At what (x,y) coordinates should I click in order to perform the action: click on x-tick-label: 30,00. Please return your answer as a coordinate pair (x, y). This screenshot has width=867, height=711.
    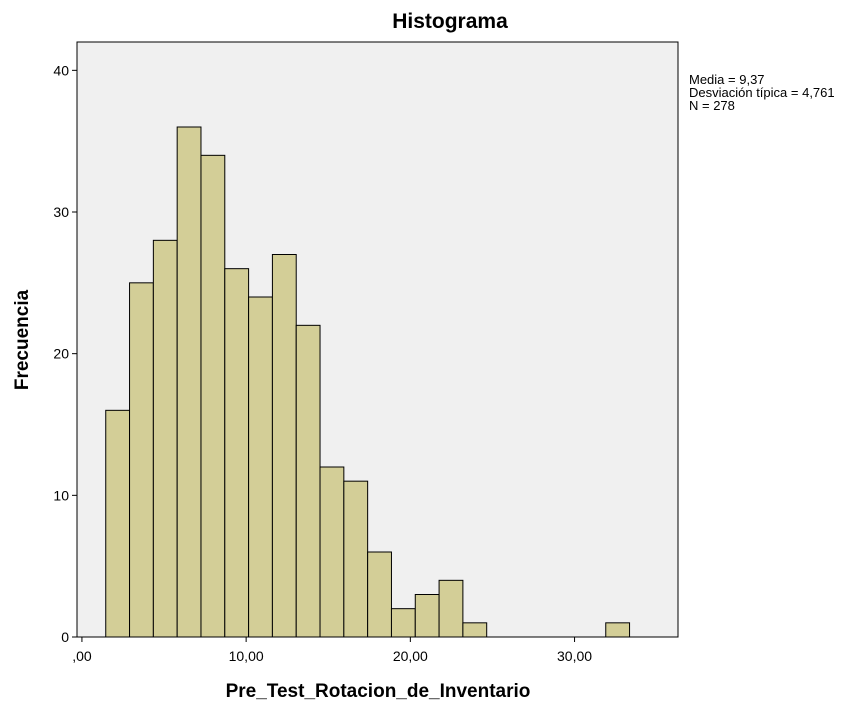
    Looking at the image, I should click on (574, 656).